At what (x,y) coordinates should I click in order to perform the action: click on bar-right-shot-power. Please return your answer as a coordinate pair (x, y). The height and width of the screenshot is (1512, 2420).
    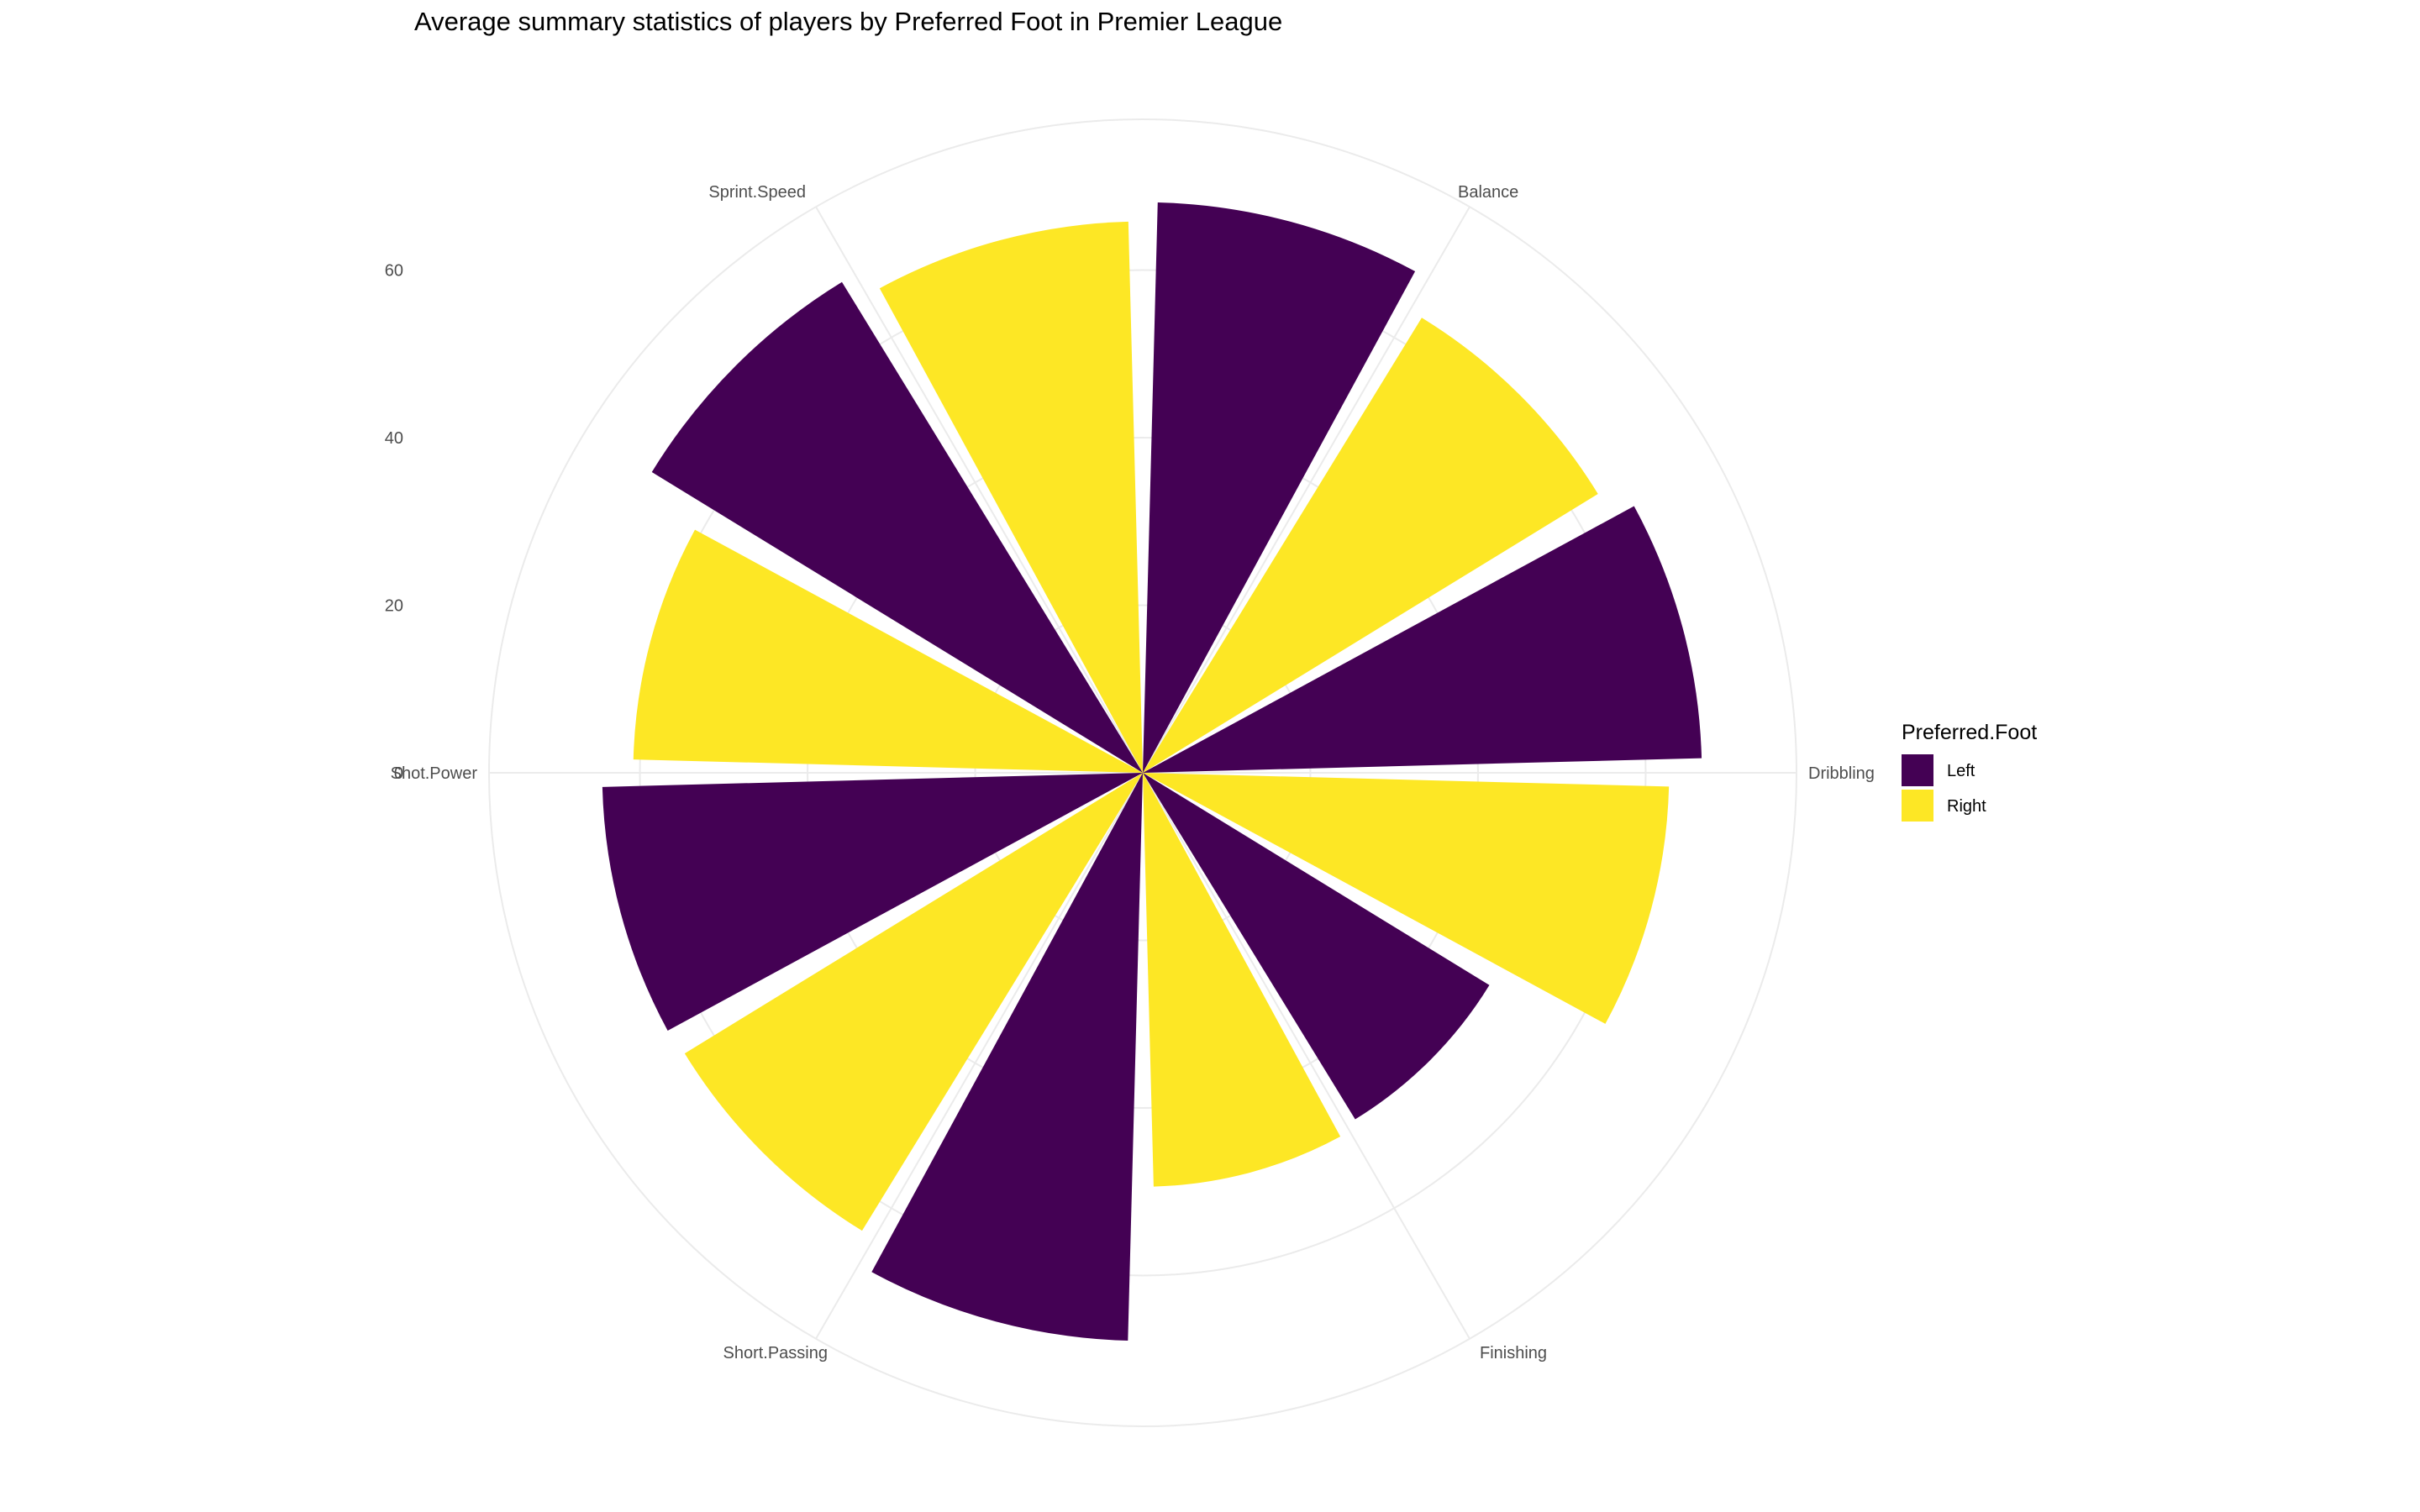
    Looking at the image, I should click on (888, 651).